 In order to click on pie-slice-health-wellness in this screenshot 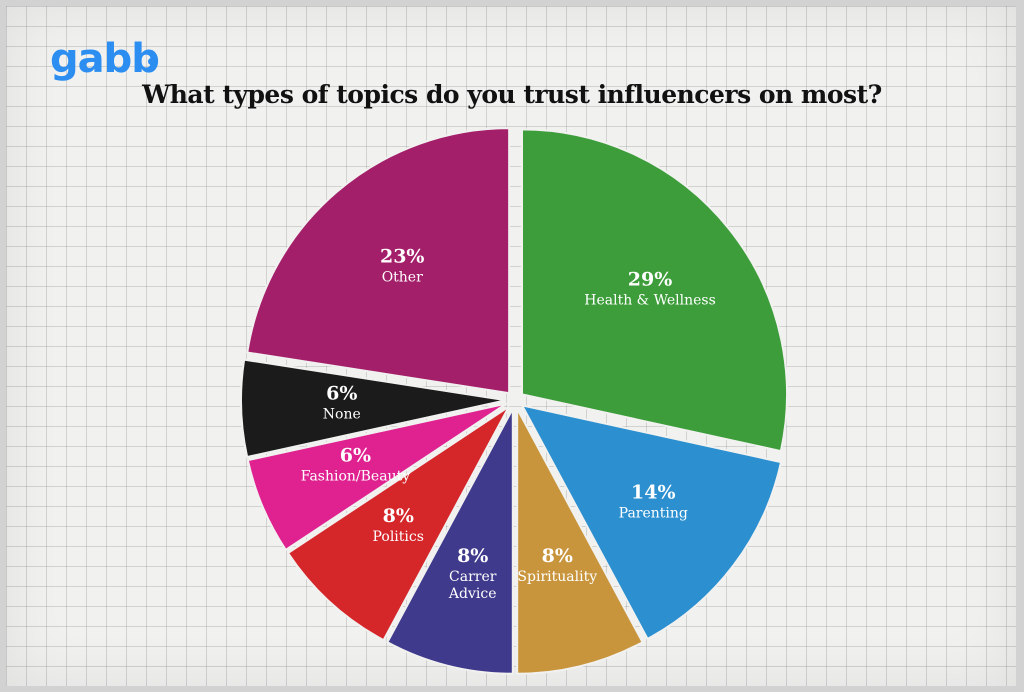, I will do `click(654, 290)`.